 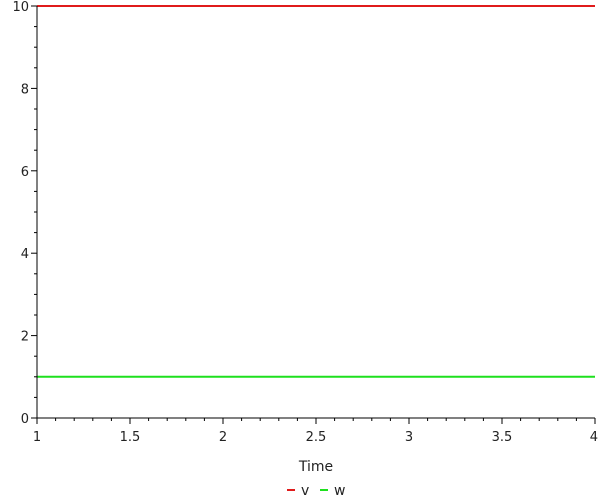 What do you see at coordinates (24, 213) in the screenshot?
I see `y-axis-ticks: 0 2 4 6 8 10` at bounding box center [24, 213].